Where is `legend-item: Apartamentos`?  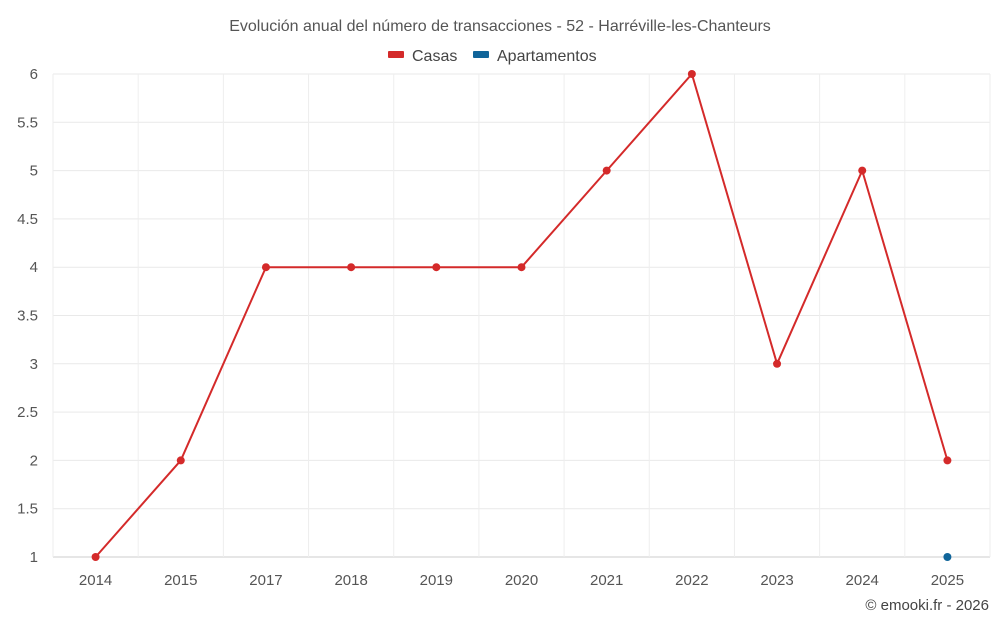
legend-item: Apartamentos is located at coordinates (535, 56).